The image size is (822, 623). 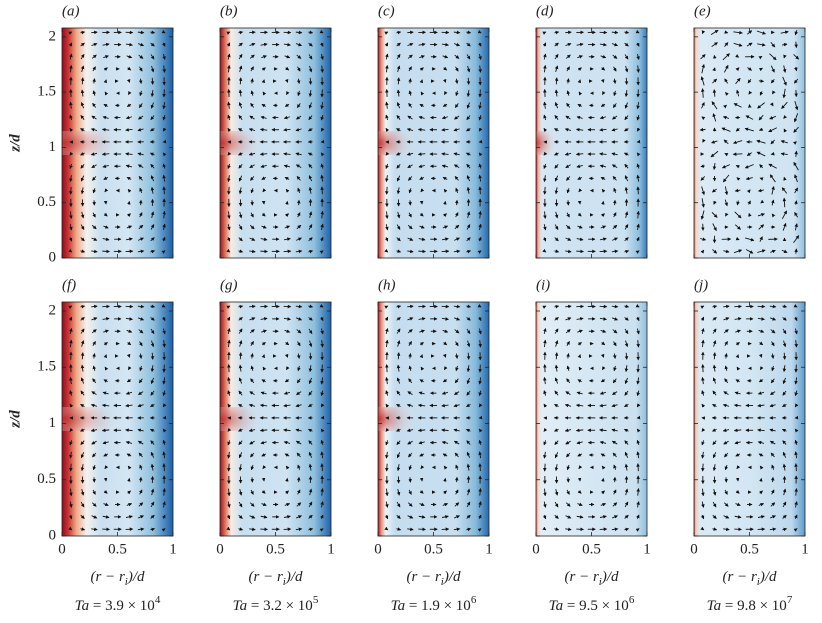 I want to click on x-tick-label: 0, so click(x=378, y=549).